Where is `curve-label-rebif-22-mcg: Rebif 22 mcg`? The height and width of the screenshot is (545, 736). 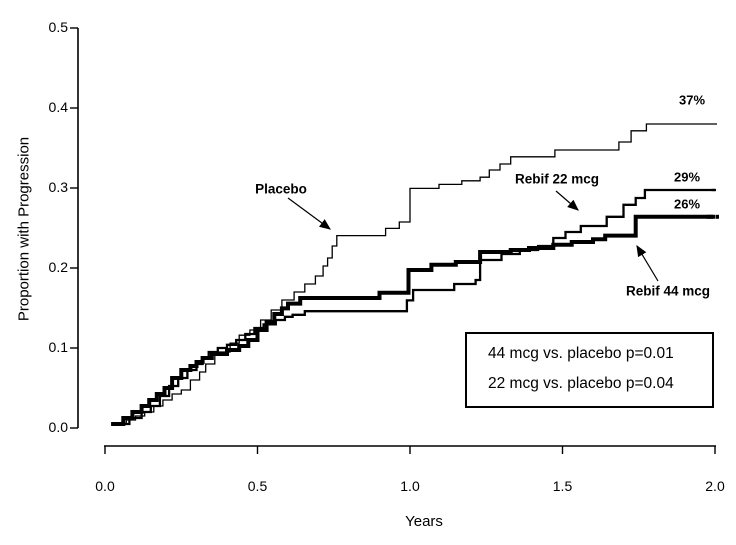
curve-label-rebif-22-mcg: Rebif 22 mcg is located at coordinates (557, 179).